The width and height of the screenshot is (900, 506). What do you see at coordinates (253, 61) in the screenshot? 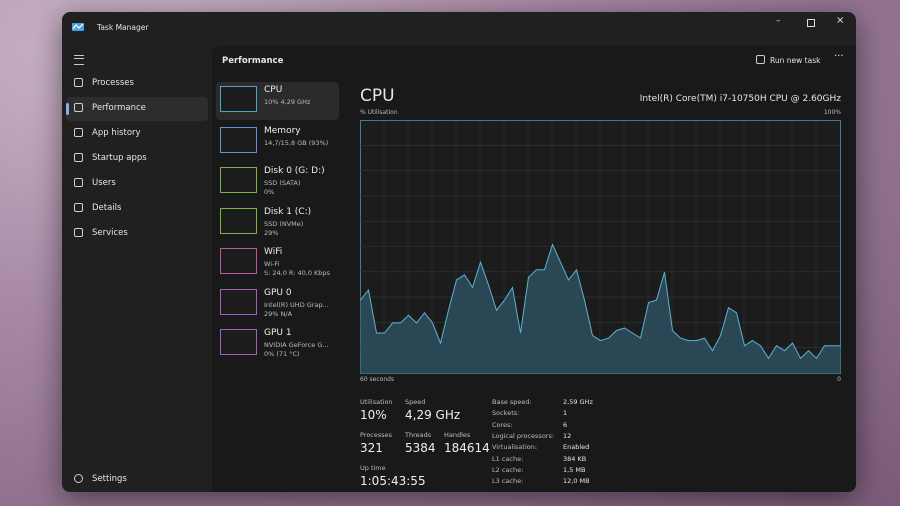
I see `page-title: Performance` at bounding box center [253, 61].